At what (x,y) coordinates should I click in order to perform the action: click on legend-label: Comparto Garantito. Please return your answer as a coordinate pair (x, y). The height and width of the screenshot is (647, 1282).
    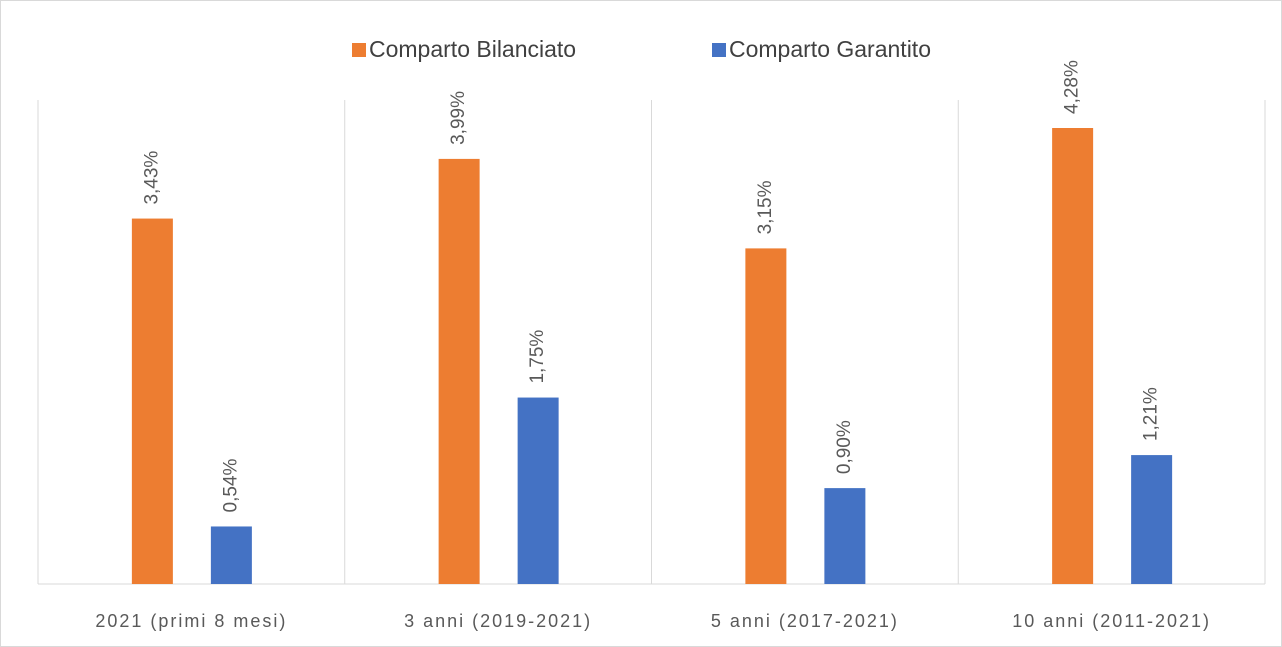
    Looking at the image, I should click on (830, 49).